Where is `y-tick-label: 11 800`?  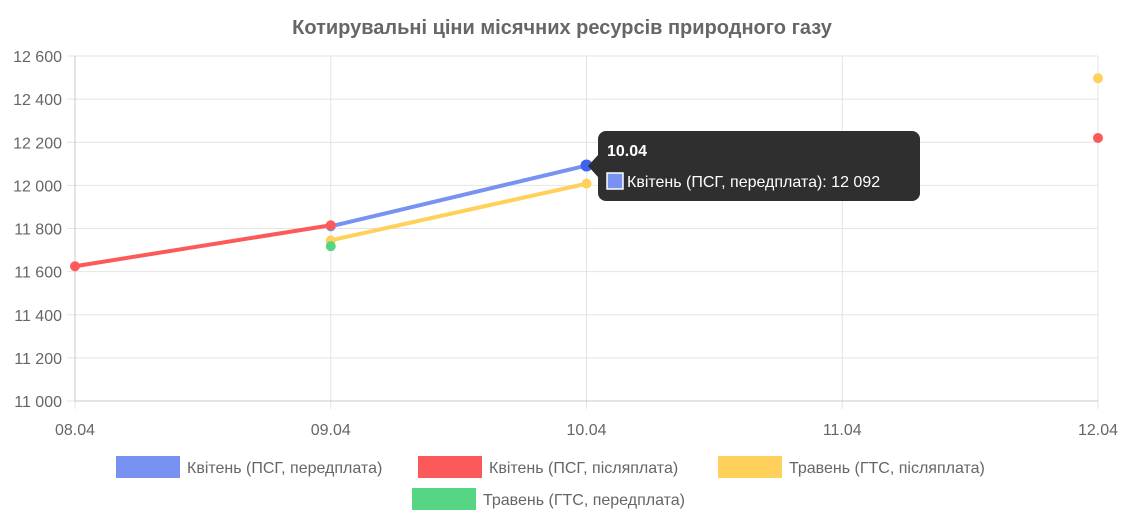
y-tick-label: 11 800 is located at coordinates (38, 230).